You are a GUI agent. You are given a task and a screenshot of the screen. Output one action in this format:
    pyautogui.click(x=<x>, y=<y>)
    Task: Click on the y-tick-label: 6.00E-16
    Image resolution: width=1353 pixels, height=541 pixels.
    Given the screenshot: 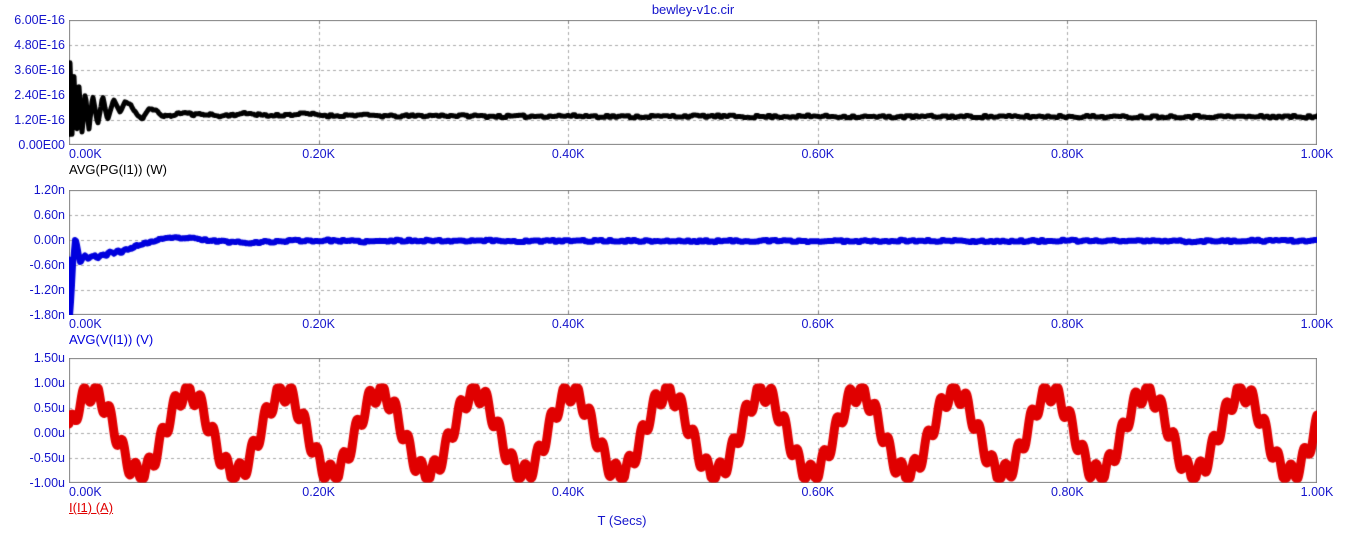 What is the action you would take?
    pyautogui.click(x=39, y=20)
    